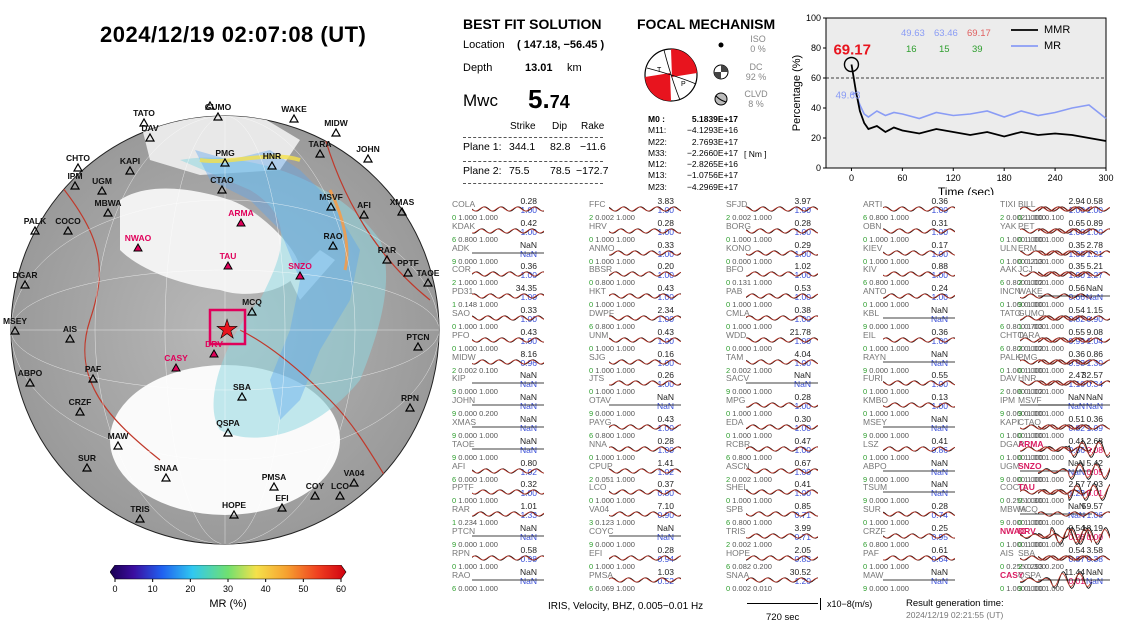  What do you see at coordinates (1064, 318) in the screenshot?
I see `trace-gumo: GUMO 1.15 0.90 1 0.703 1.000` at bounding box center [1064, 318].